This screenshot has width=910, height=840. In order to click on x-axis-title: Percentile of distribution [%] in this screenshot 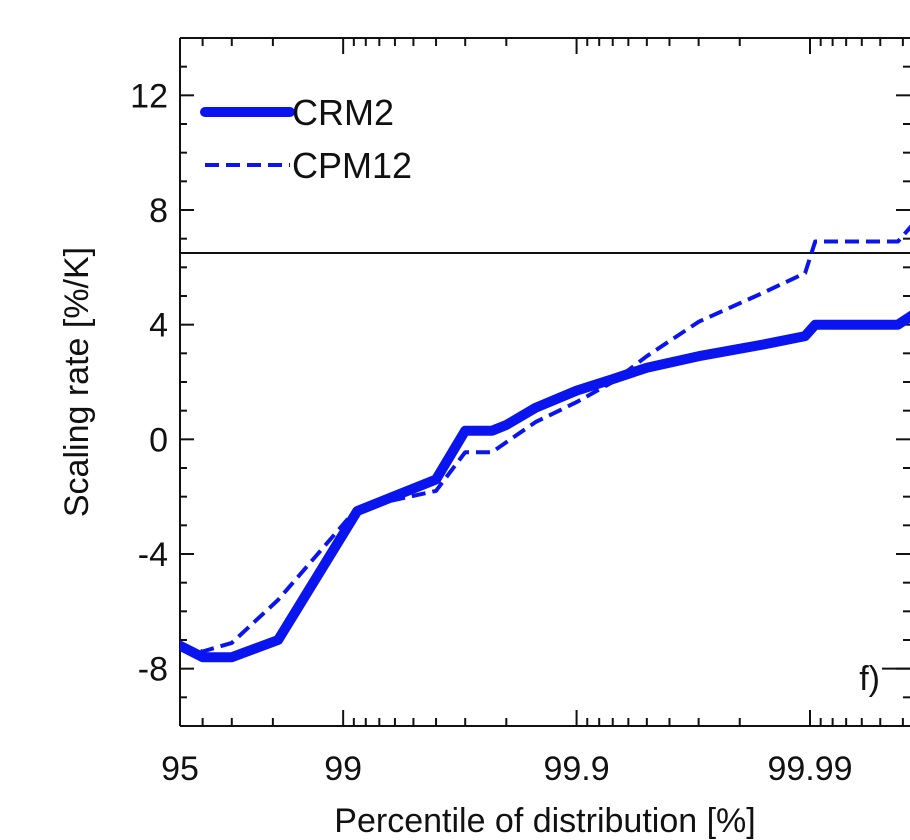, I will do `click(544, 821)`.